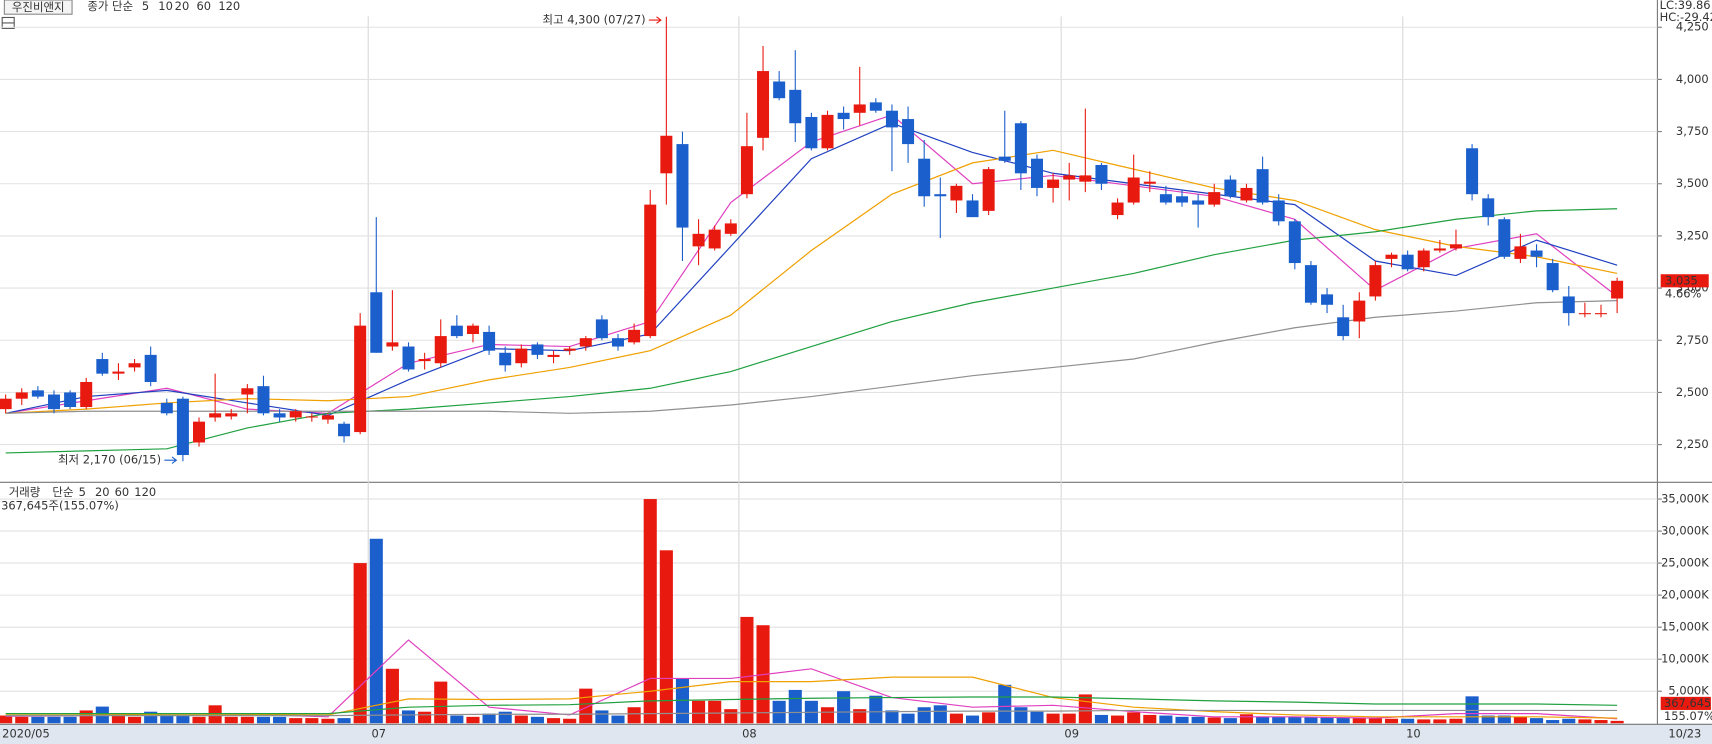  I want to click on y-tick-label: 3,750, so click(1692, 131).